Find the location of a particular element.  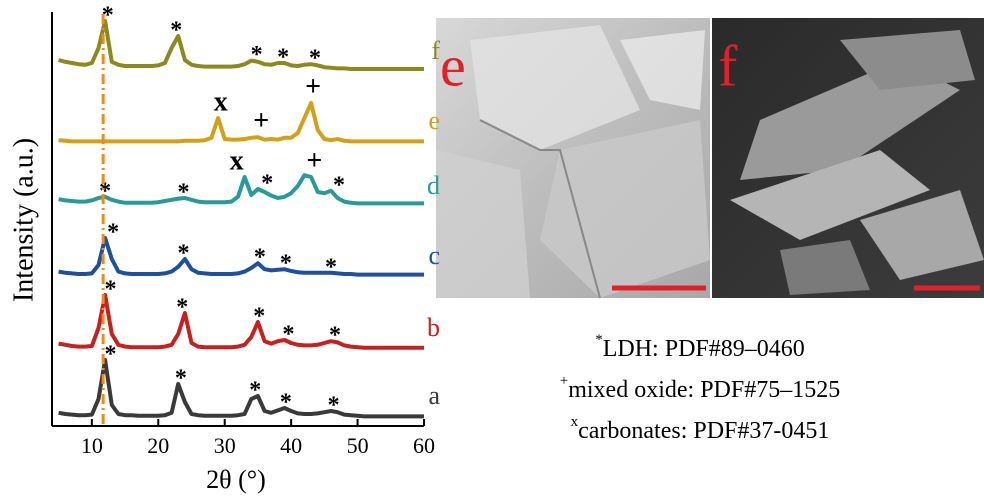

x-tick-label: 20 is located at coordinates (158, 445).